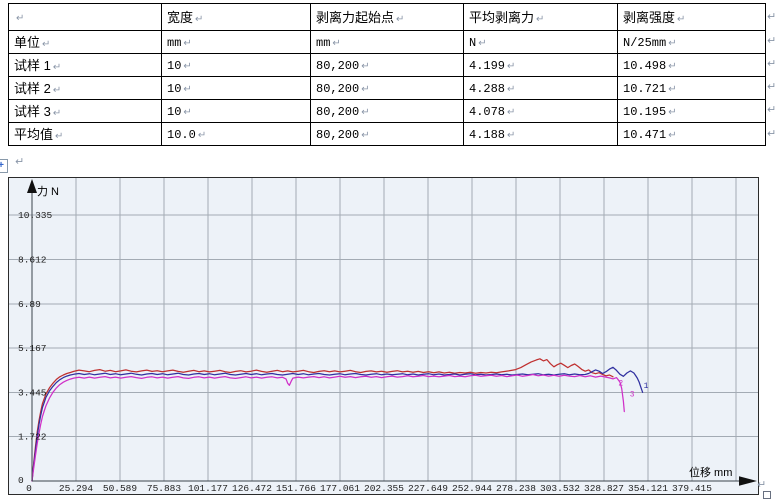 The height and width of the screenshot is (503, 776). What do you see at coordinates (691, 88) in the screenshot?
I see `table-cell: 10.721 ↵` at bounding box center [691, 88].